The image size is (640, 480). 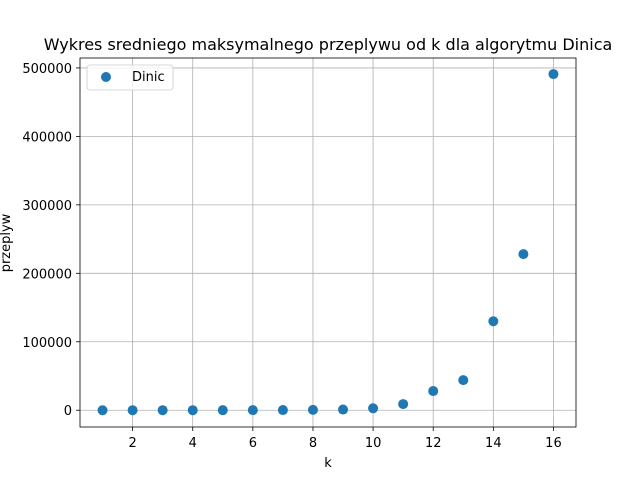 I want to click on legend-label-dinic: Dinic, so click(x=148, y=77).